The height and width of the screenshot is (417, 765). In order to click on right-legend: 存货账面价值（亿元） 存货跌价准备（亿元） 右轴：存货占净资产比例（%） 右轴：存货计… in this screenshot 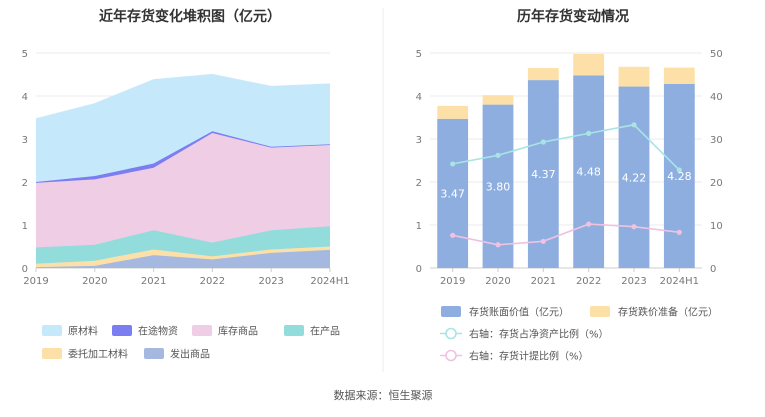, I will do `click(579, 334)`.